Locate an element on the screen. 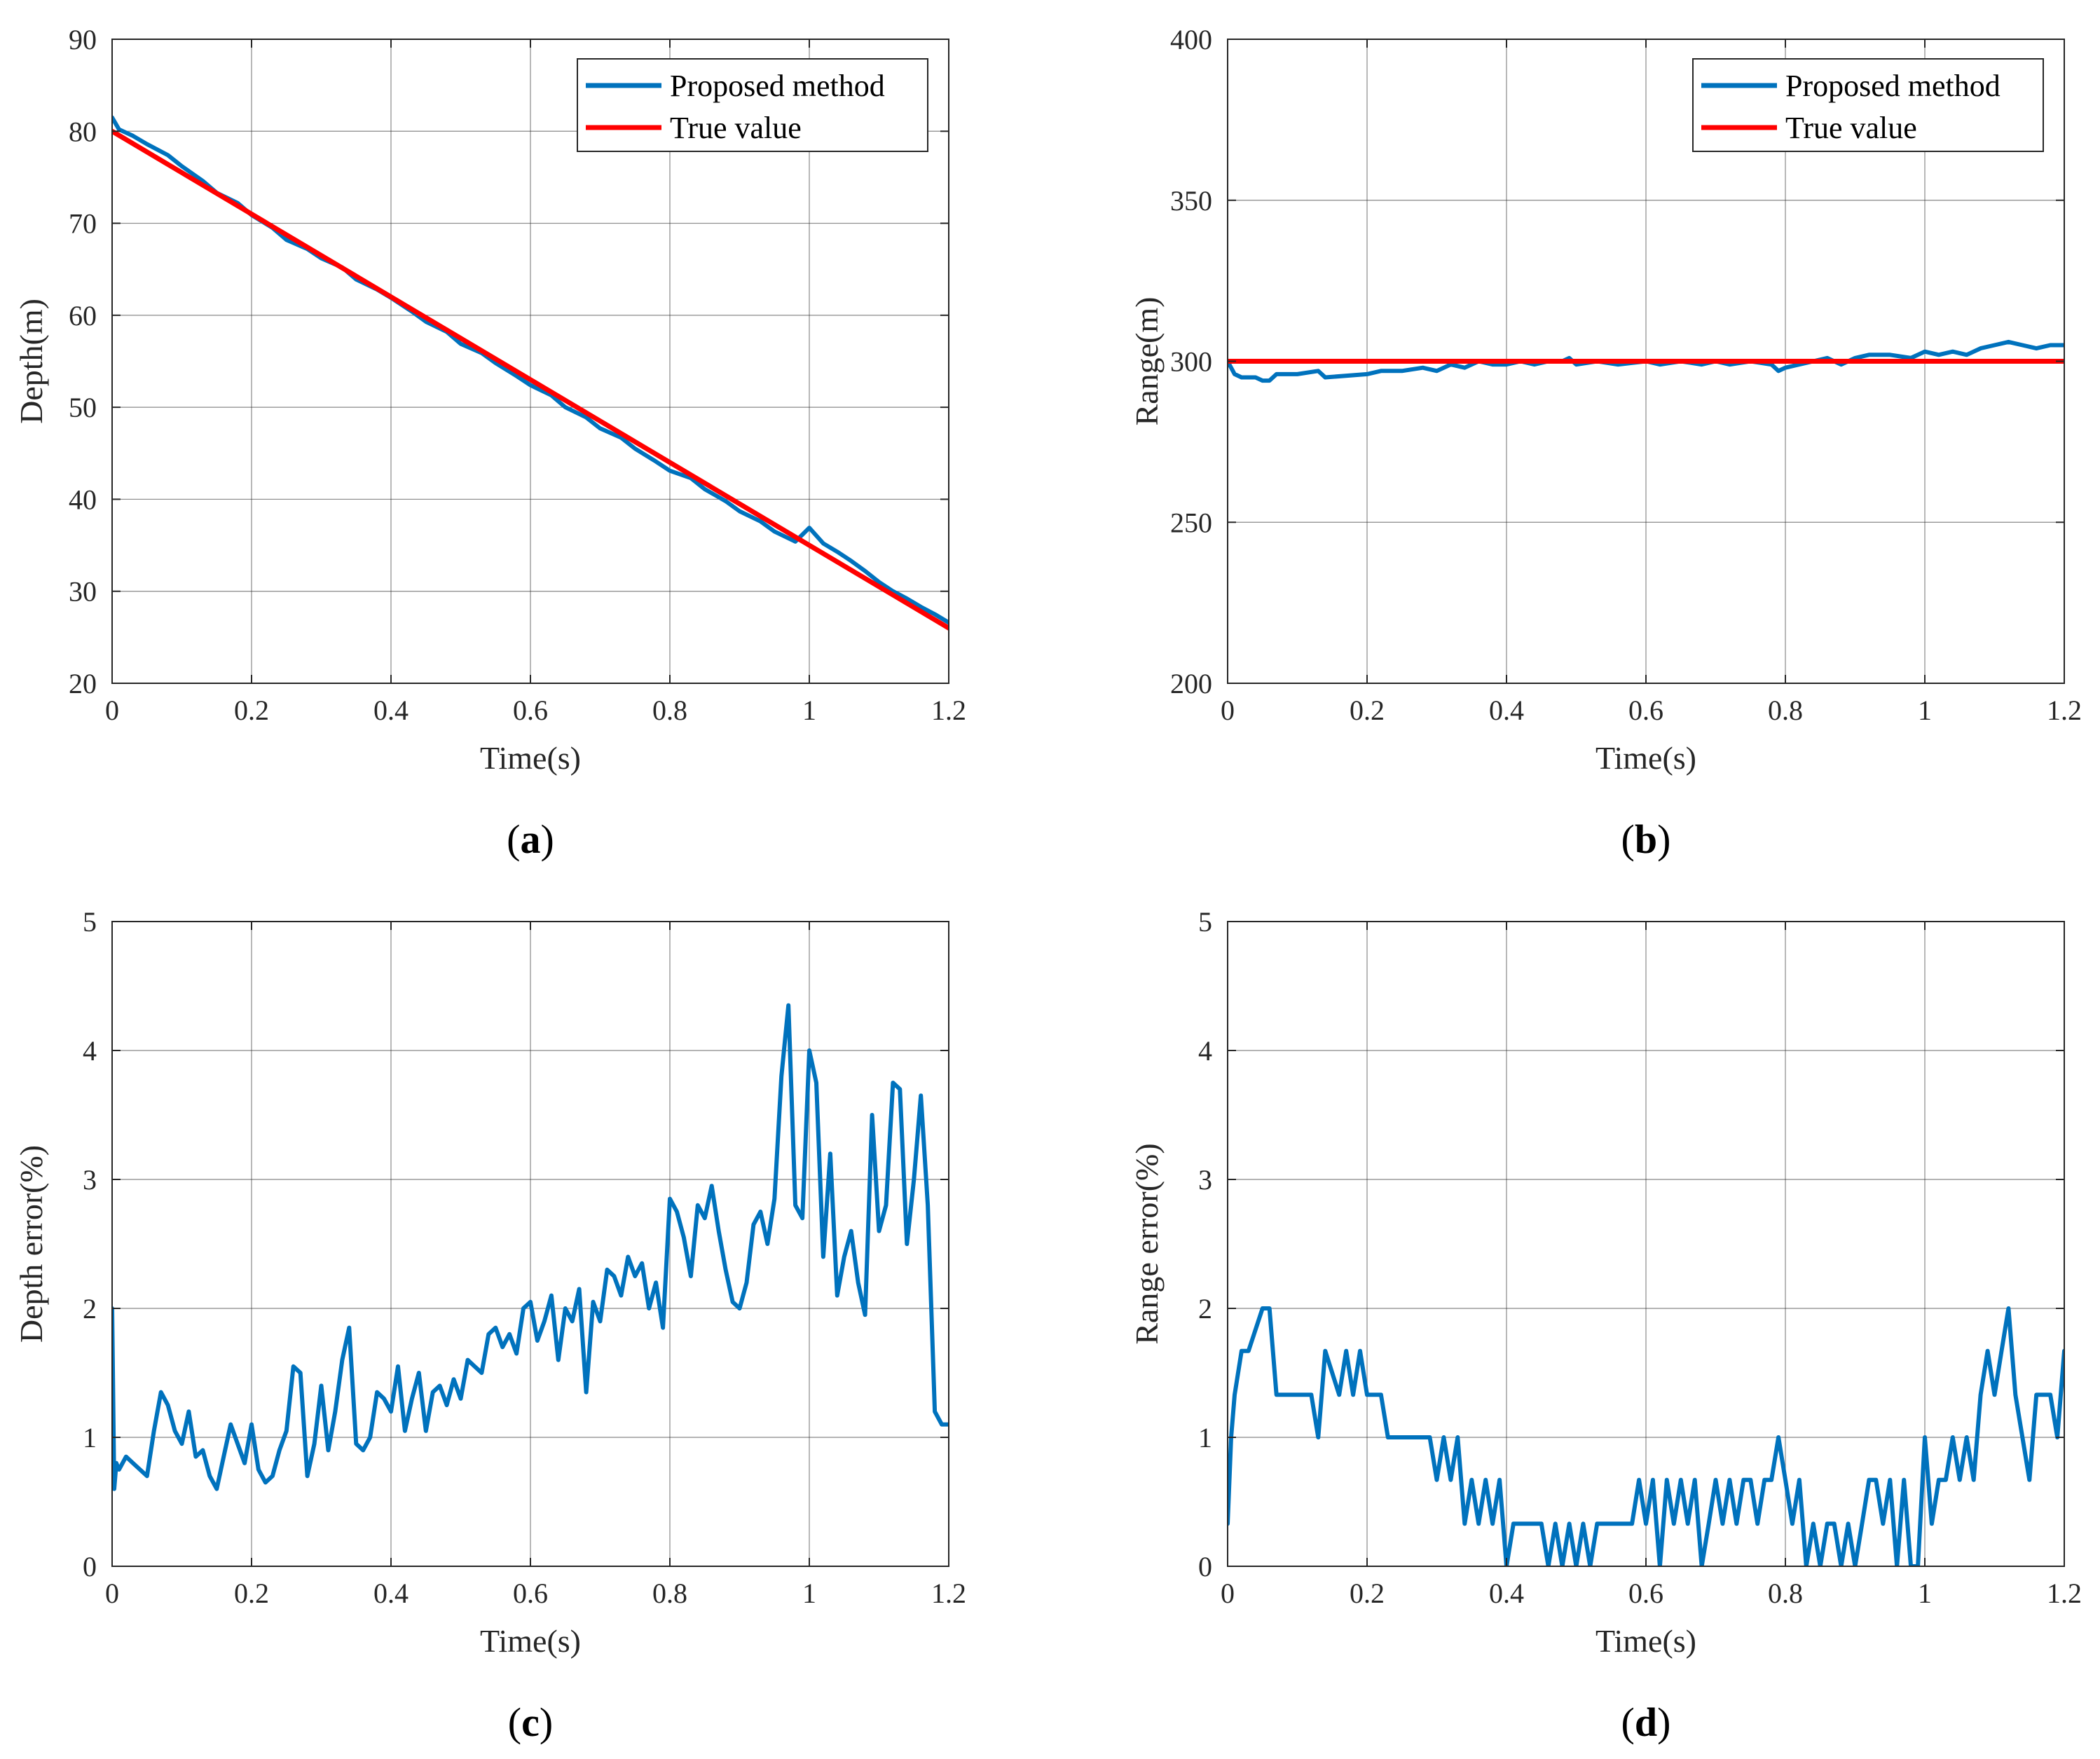 The height and width of the screenshot is (1759, 2100). panel-label: (b) is located at coordinates (1646, 839).